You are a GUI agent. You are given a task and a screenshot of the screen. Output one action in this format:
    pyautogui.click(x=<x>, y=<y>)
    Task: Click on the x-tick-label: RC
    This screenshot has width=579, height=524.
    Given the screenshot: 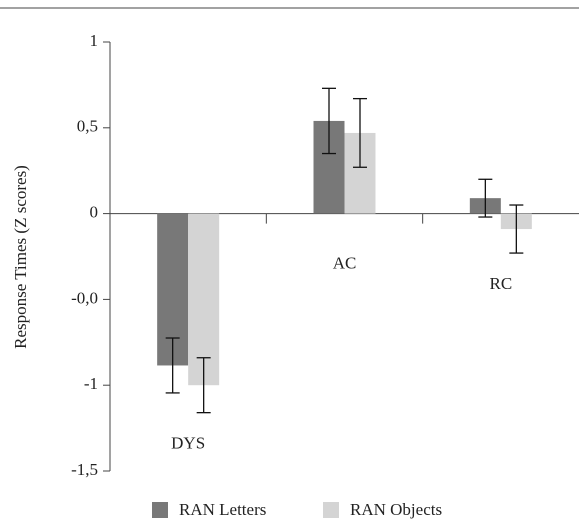 What is the action you would take?
    pyautogui.click(x=500, y=283)
    